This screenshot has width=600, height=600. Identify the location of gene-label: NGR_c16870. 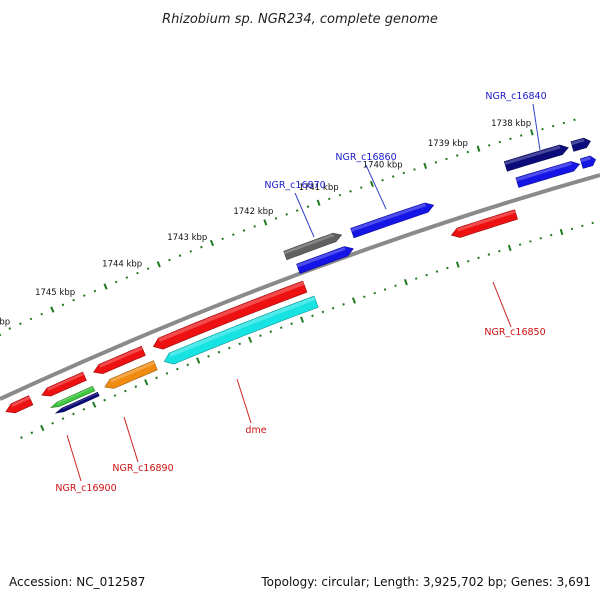
(294, 185).